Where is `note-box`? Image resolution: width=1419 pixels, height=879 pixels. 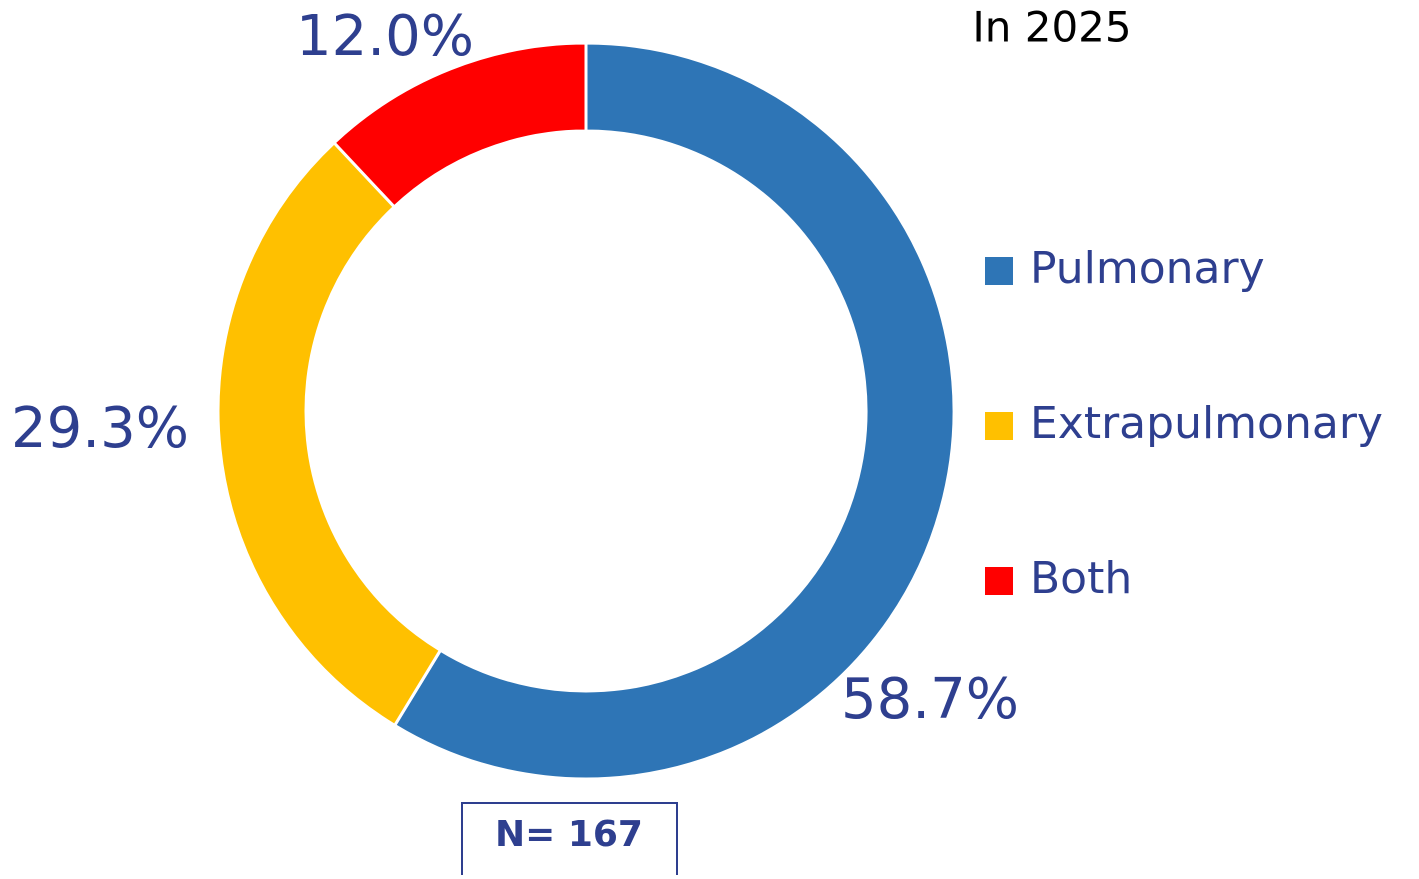 note-box is located at coordinates (569, 840).